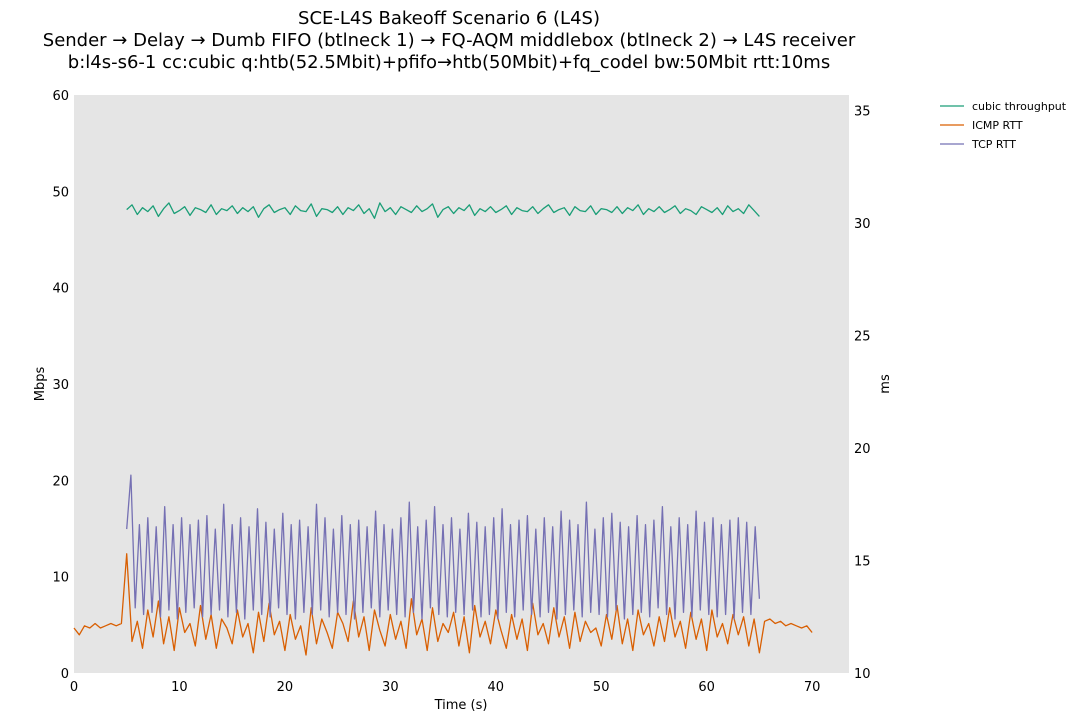  I want to click on y-right-tick-label: 15, so click(862, 562).